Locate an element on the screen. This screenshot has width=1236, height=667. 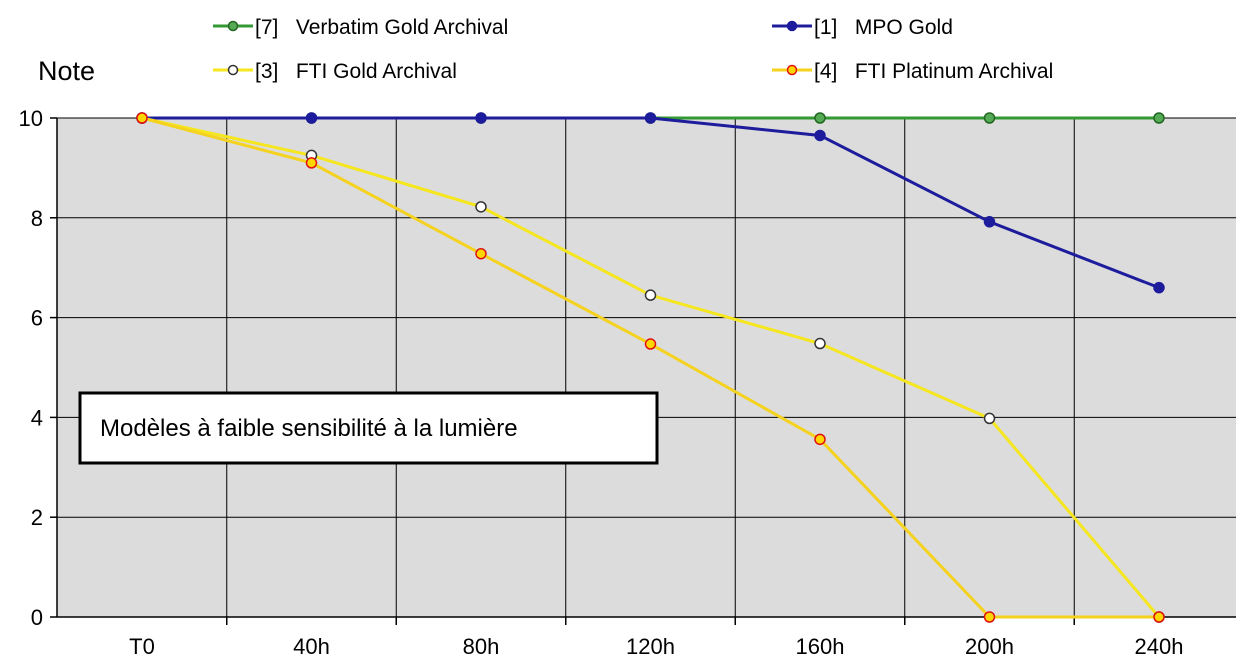
annotation-frame is located at coordinates (368, 428).